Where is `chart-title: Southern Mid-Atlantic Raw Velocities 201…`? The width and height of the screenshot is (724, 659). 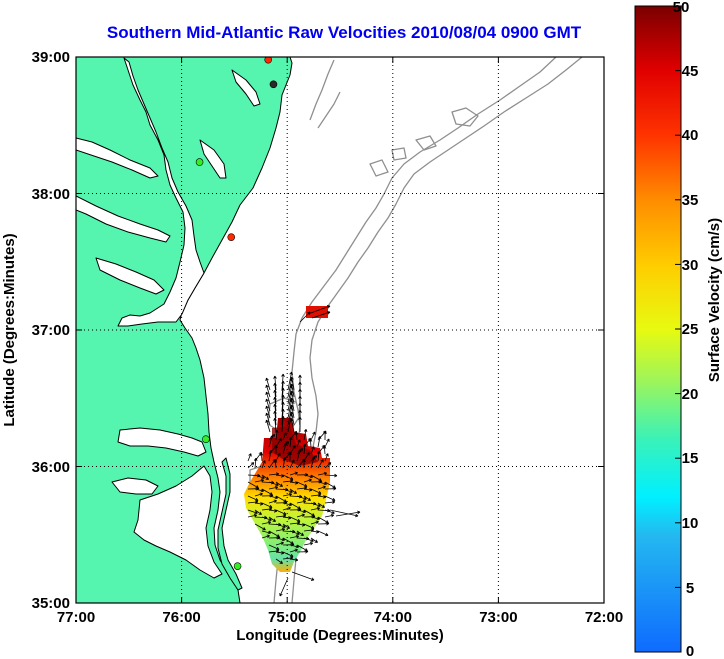
chart-title: Southern Mid-Atlantic Raw Velocities 201… is located at coordinates (344, 32).